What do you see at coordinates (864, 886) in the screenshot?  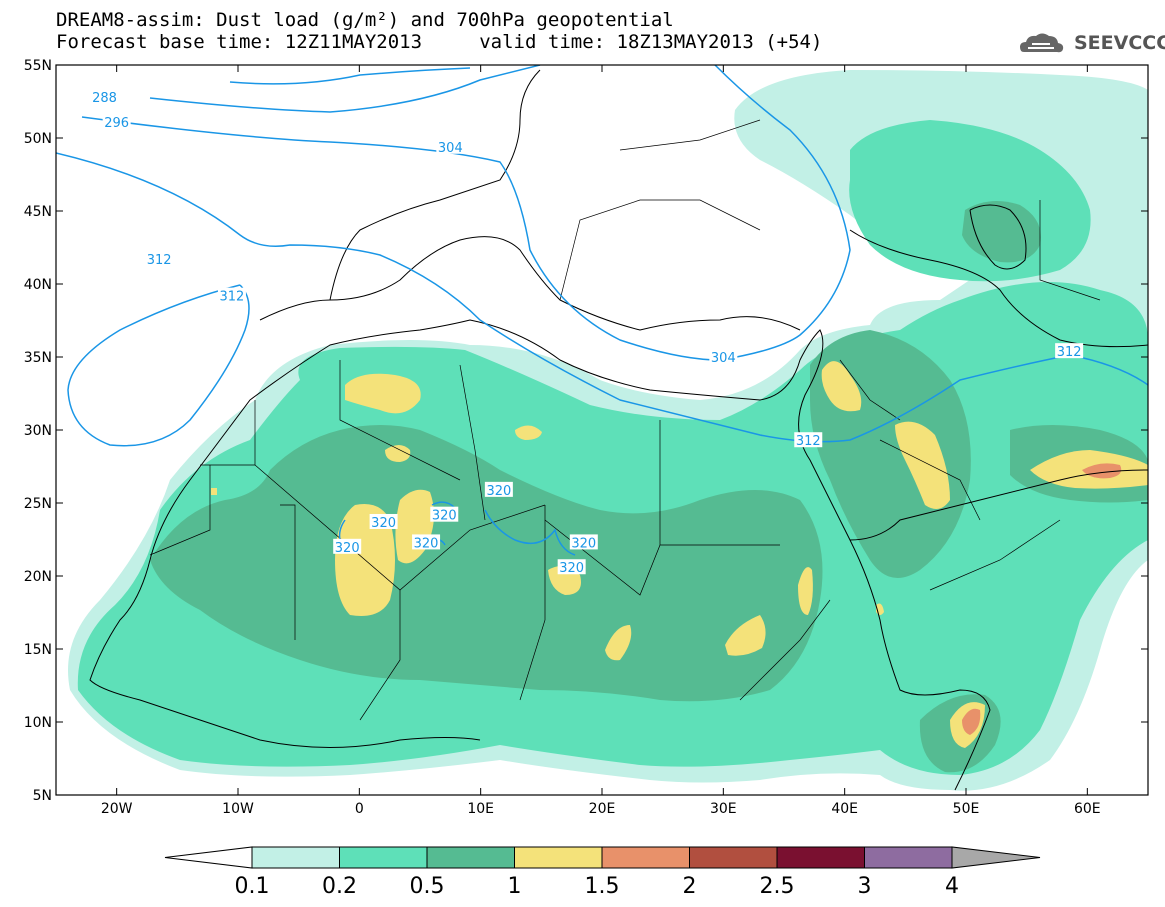 I see `colorbar-level-label: 3` at bounding box center [864, 886].